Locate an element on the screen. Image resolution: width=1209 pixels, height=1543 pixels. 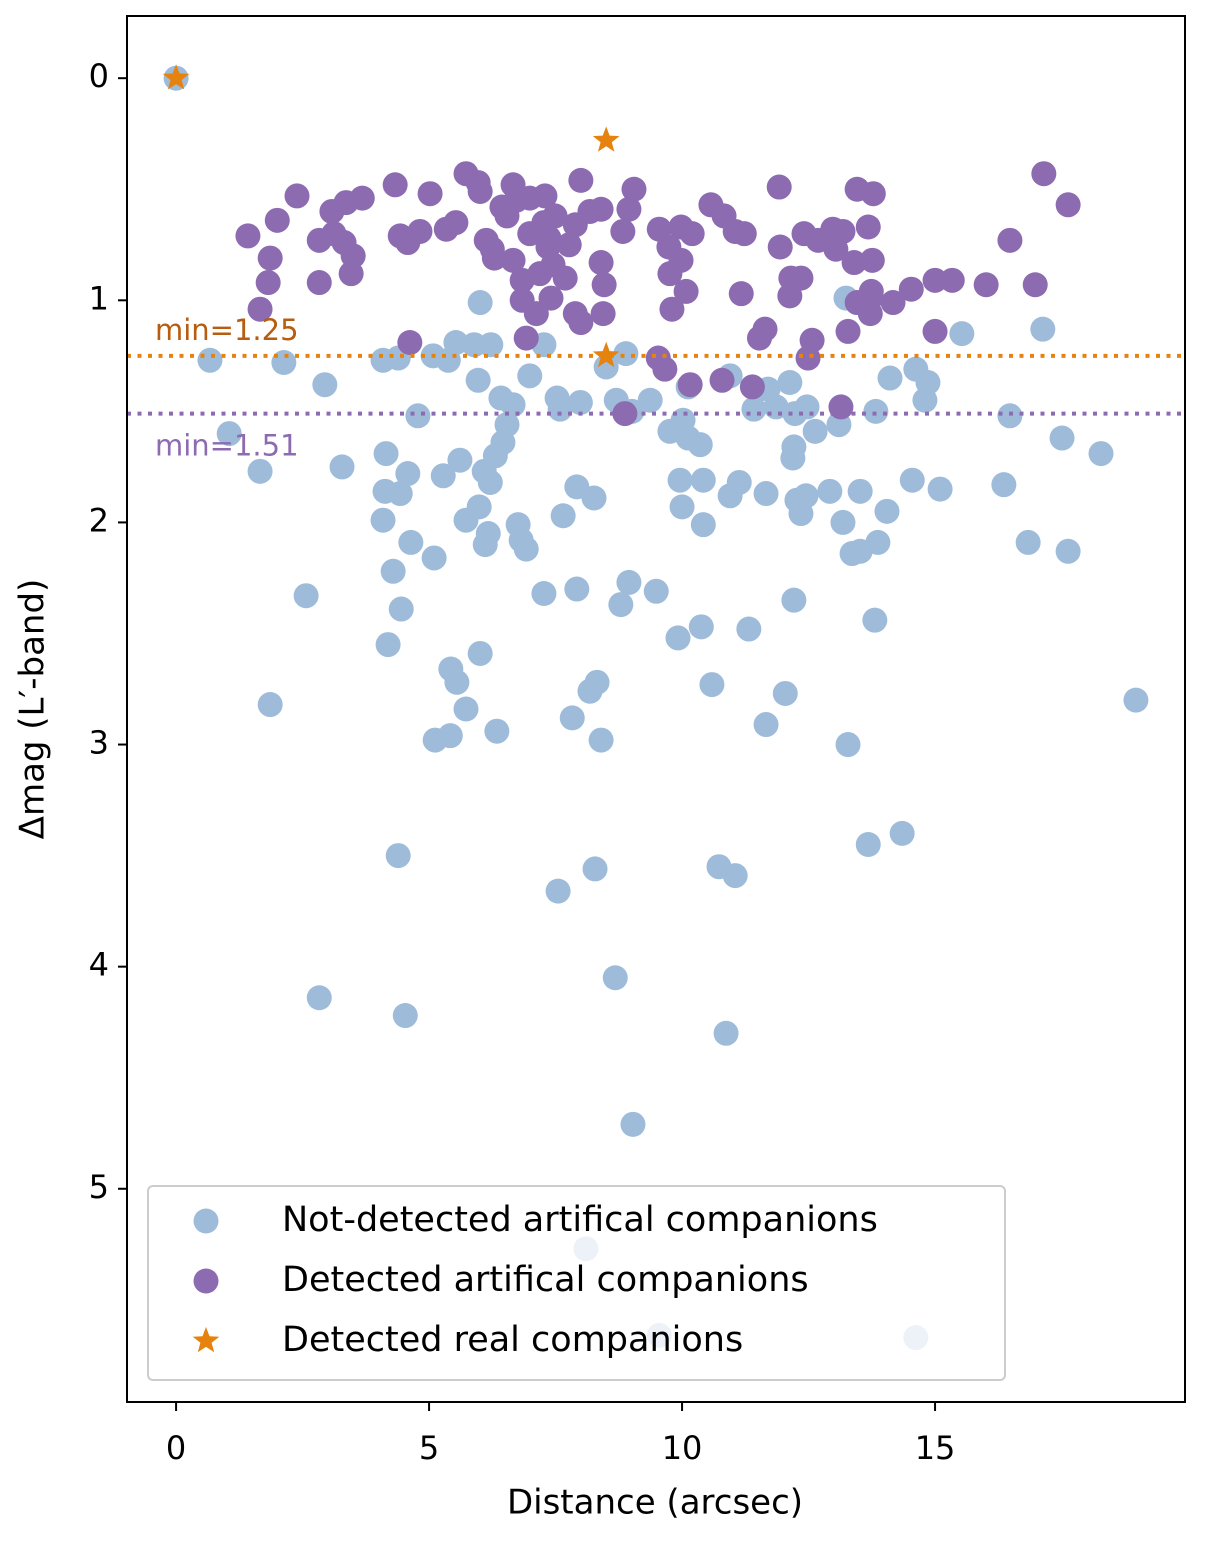
x-axis-label: Distance (arcsec) is located at coordinates (655, 1503).